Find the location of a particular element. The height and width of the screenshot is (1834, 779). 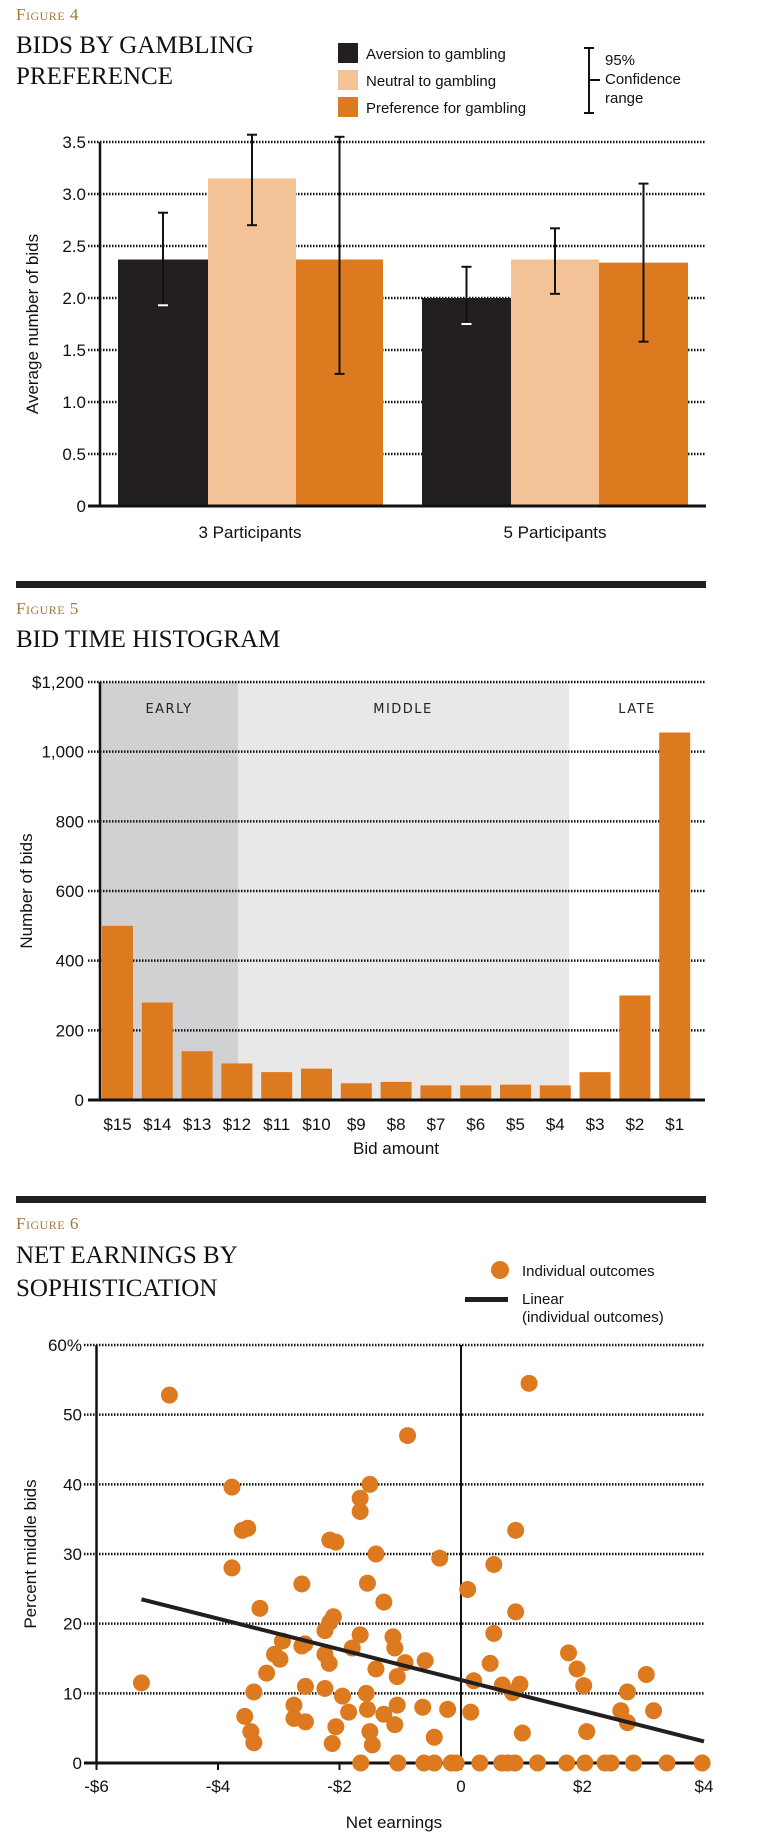

legend-label-linear-sub: (individual outcomes) is located at coordinates (593, 1317).